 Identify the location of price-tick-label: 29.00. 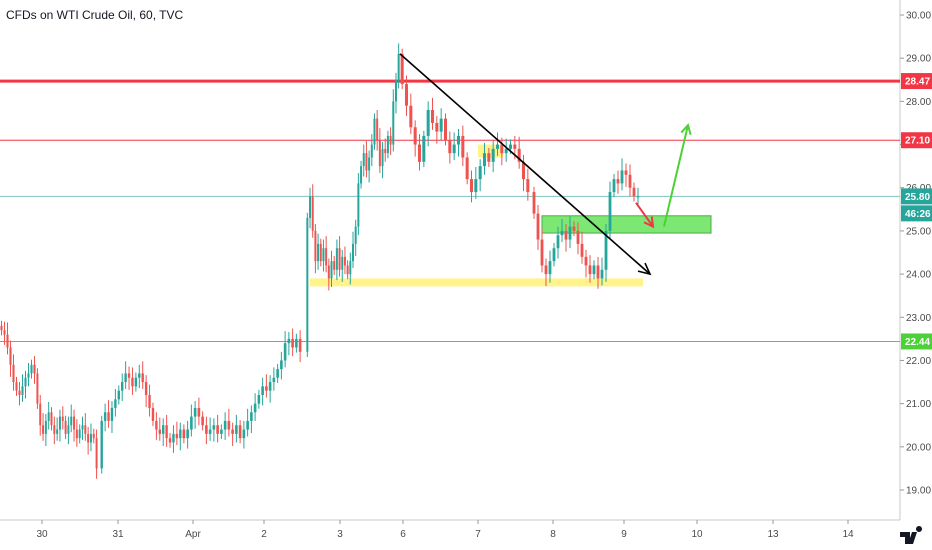
(918, 59).